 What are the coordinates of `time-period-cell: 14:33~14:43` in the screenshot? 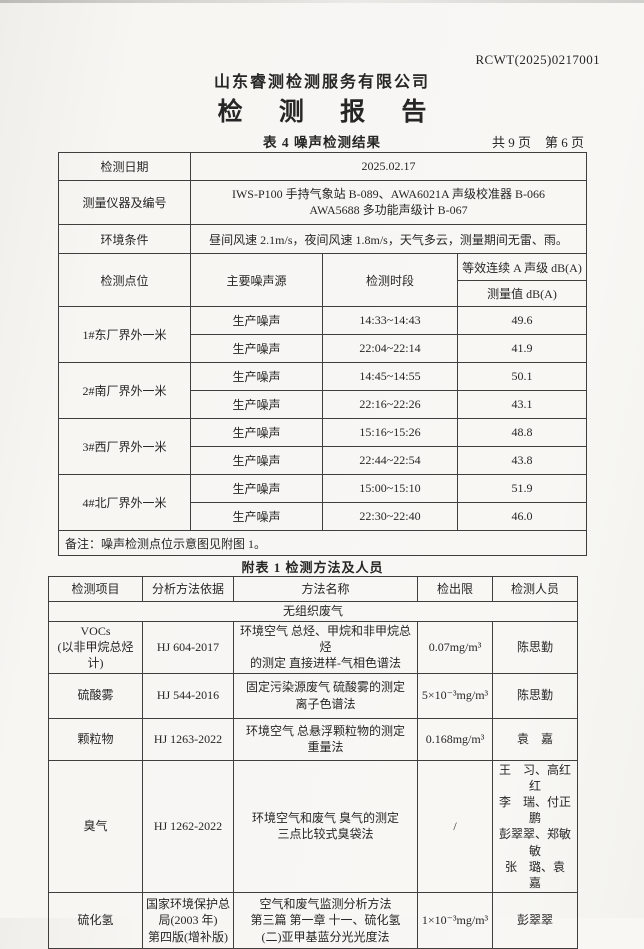 It's located at (390, 320).